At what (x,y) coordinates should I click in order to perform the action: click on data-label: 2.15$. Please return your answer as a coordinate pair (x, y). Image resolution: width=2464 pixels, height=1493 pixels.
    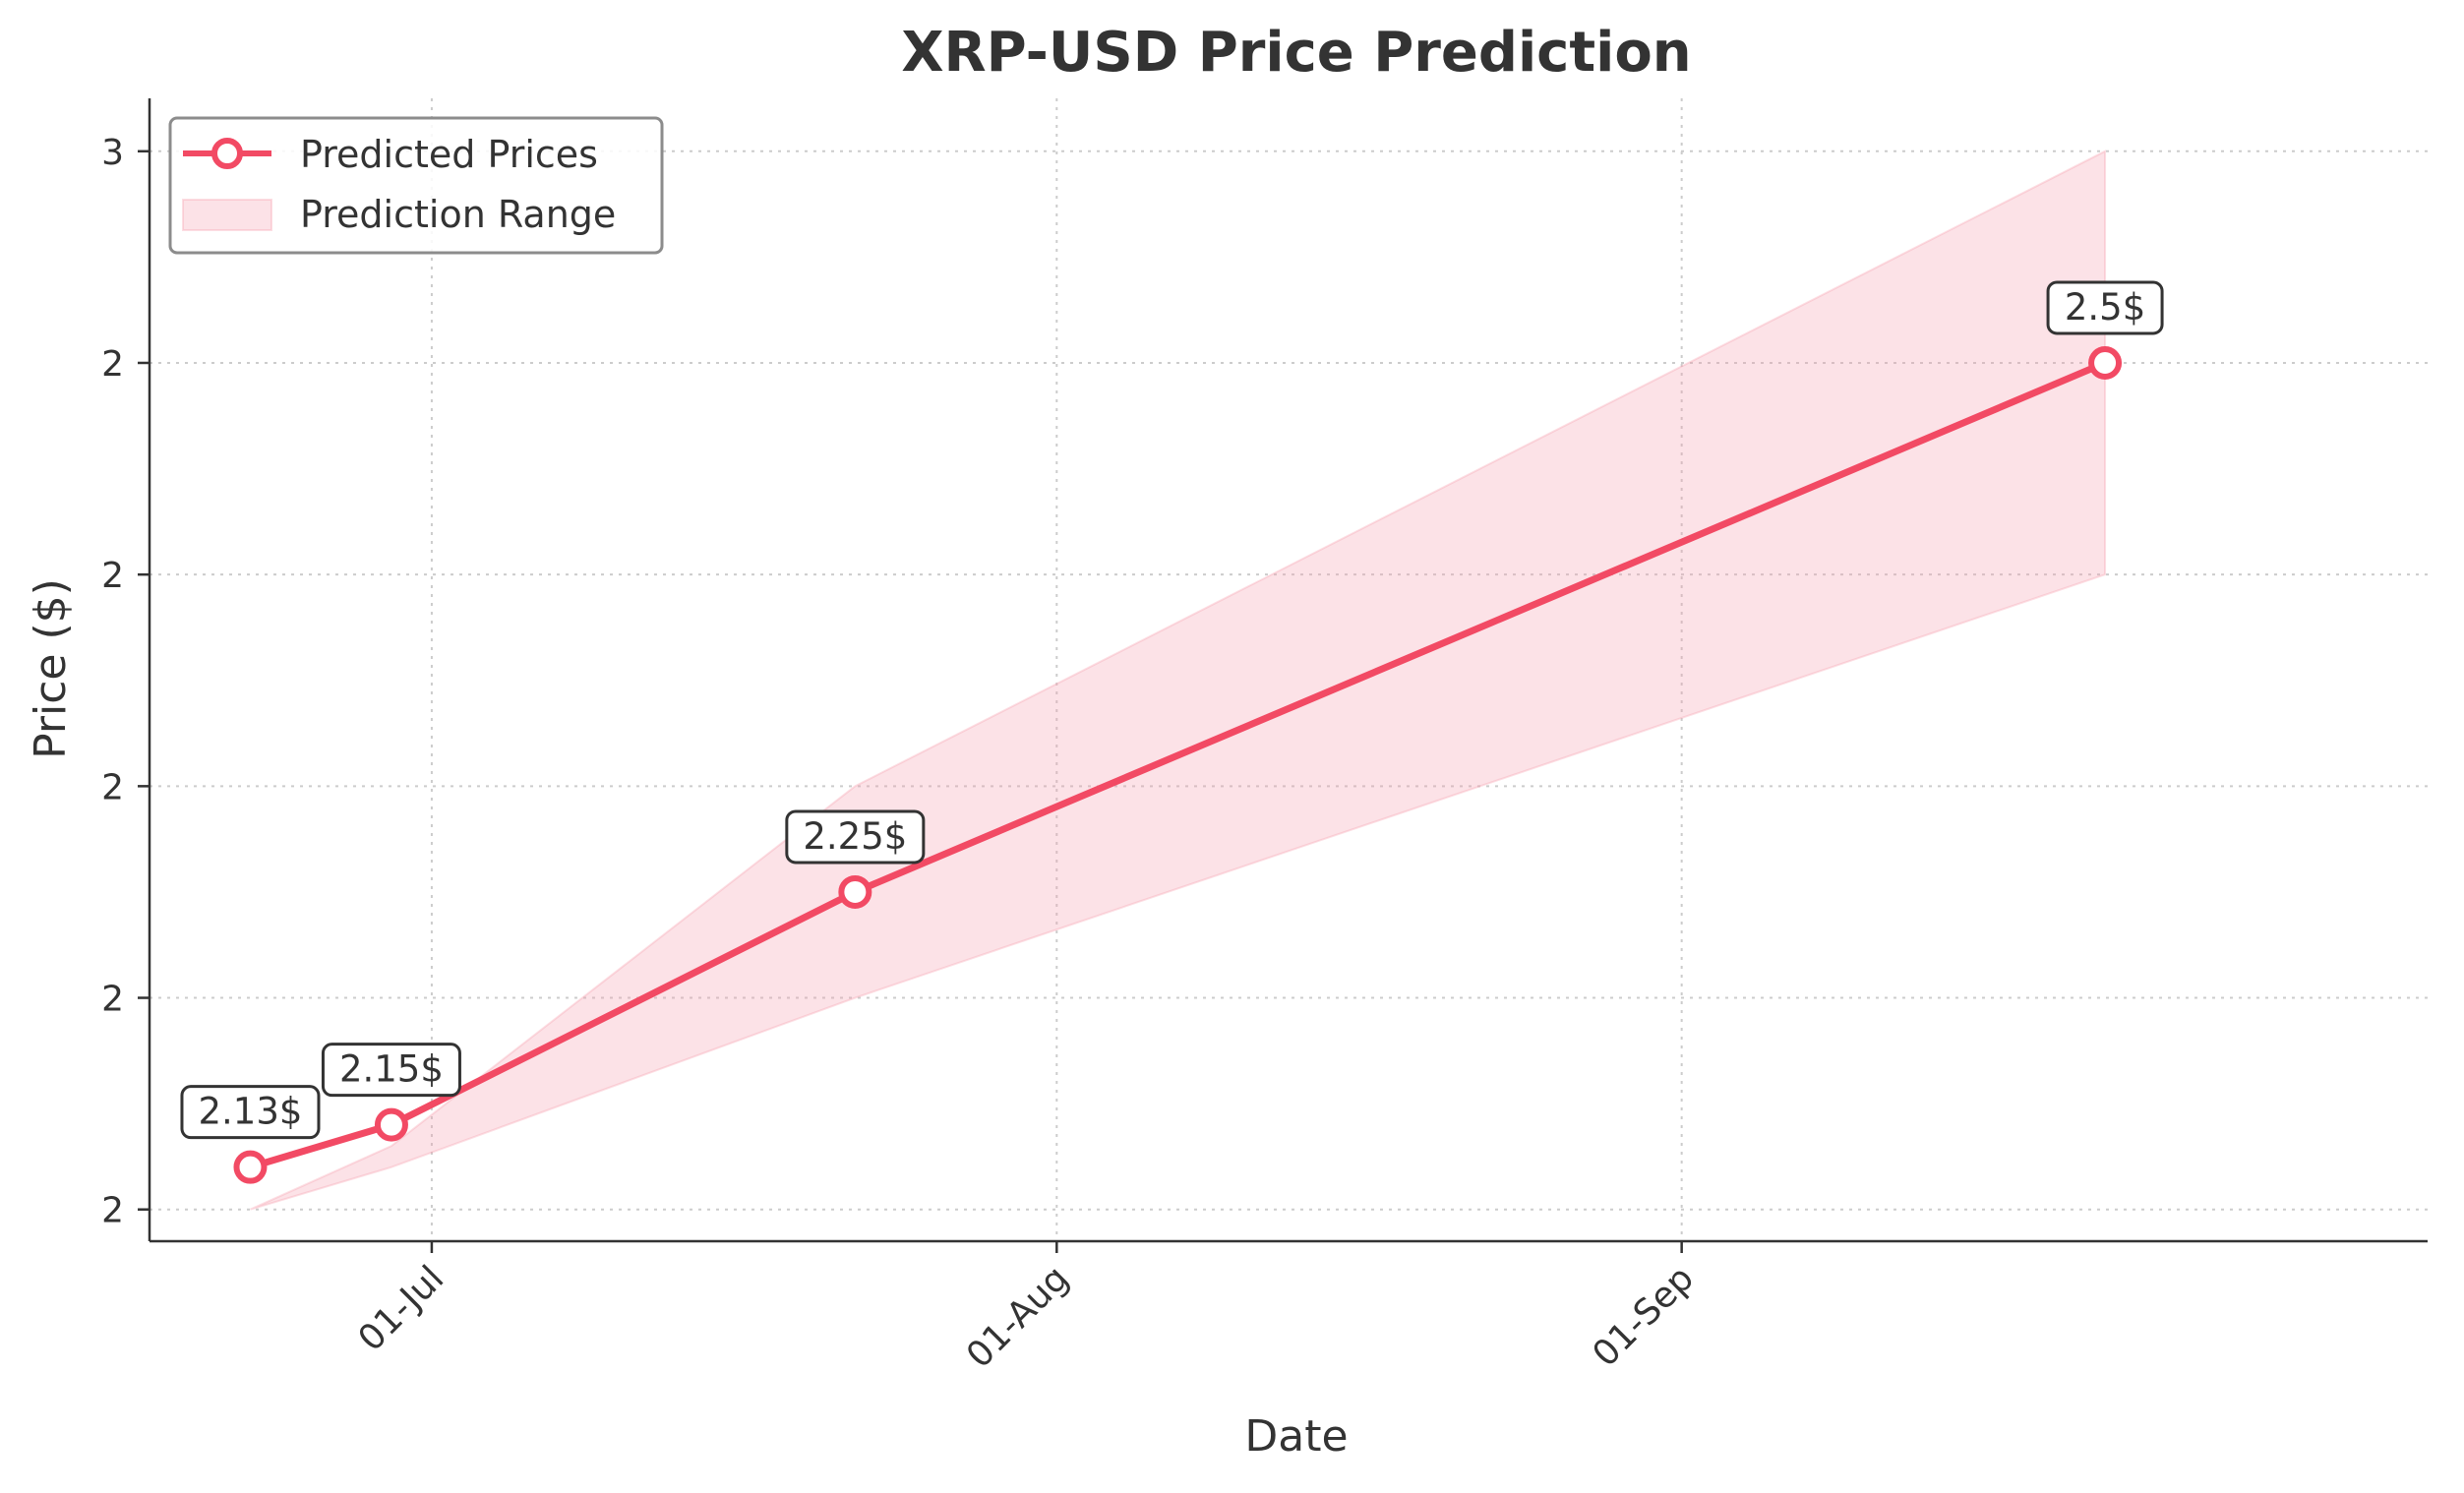
    Looking at the image, I should click on (392, 1069).